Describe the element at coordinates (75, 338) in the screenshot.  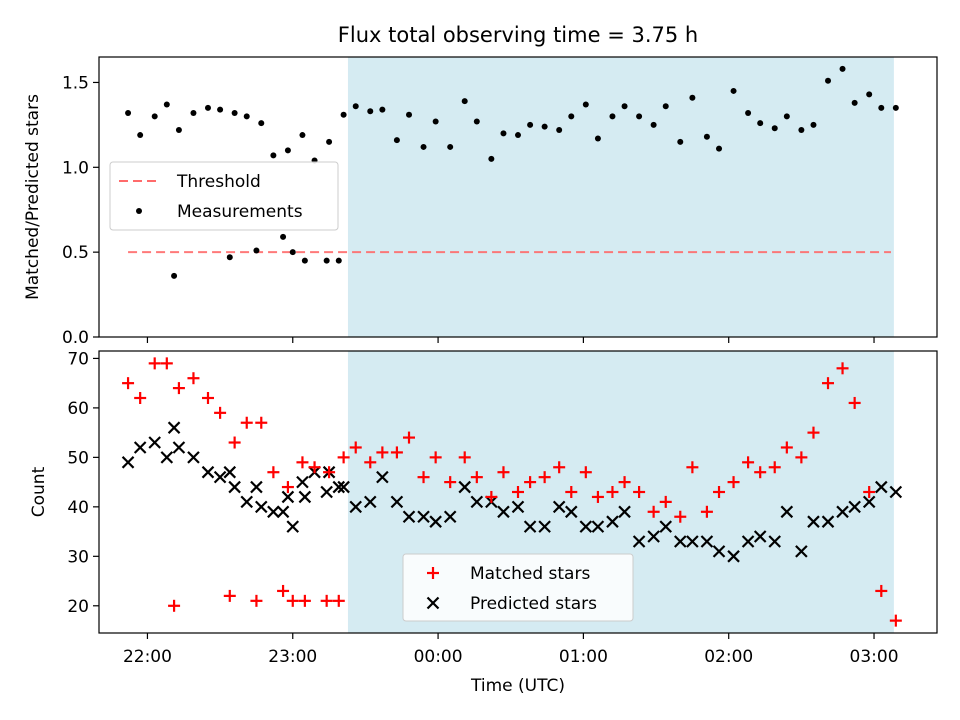
I see `y-tick-label: 0.0` at that location.